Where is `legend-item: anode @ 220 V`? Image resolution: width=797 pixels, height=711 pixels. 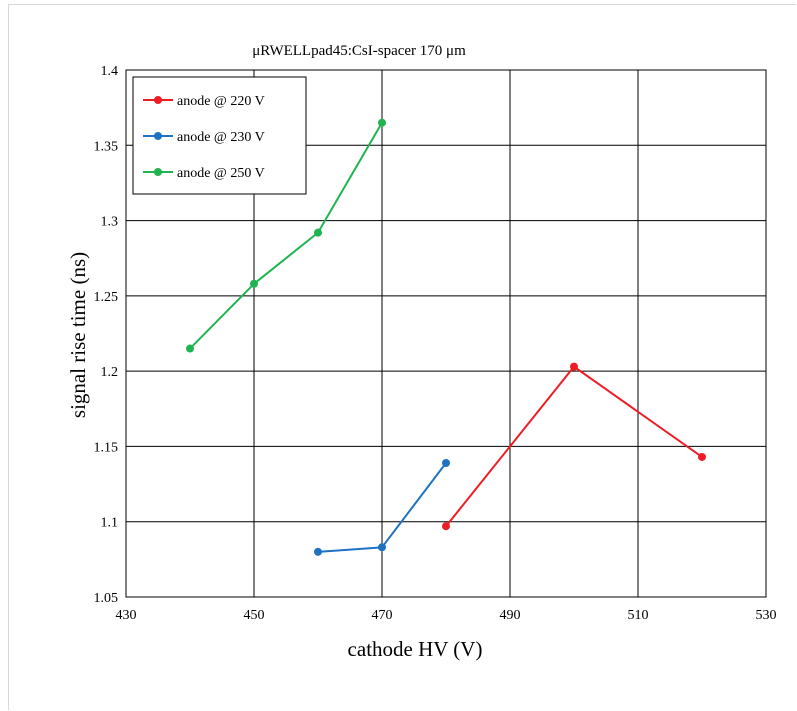 legend-item: anode @ 220 V is located at coordinates (204, 101).